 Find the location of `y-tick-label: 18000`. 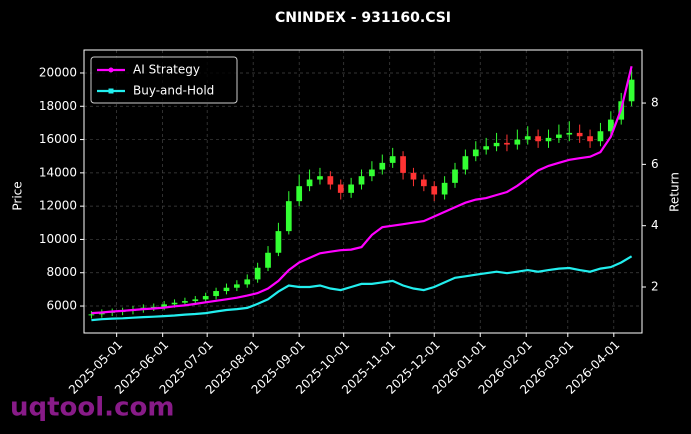

y-tick-label: 18000 is located at coordinates (58, 106).